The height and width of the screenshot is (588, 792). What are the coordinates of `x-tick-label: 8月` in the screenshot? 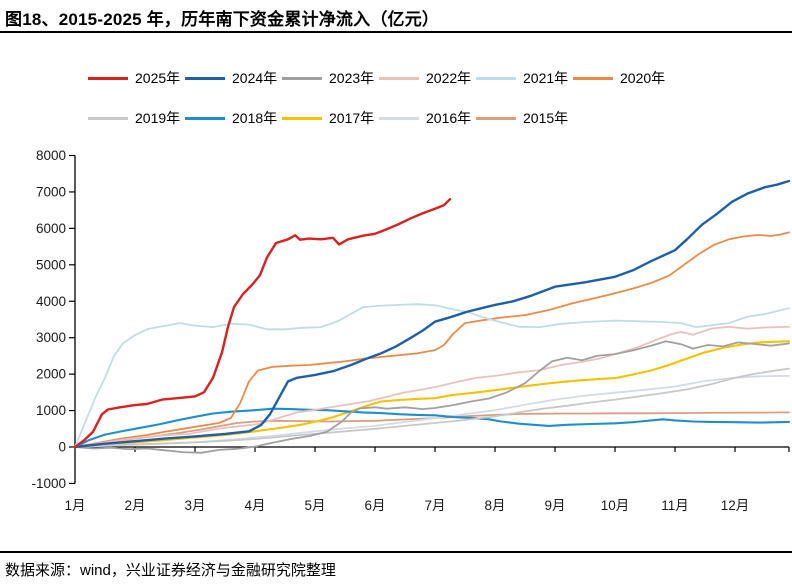 It's located at (494, 505).